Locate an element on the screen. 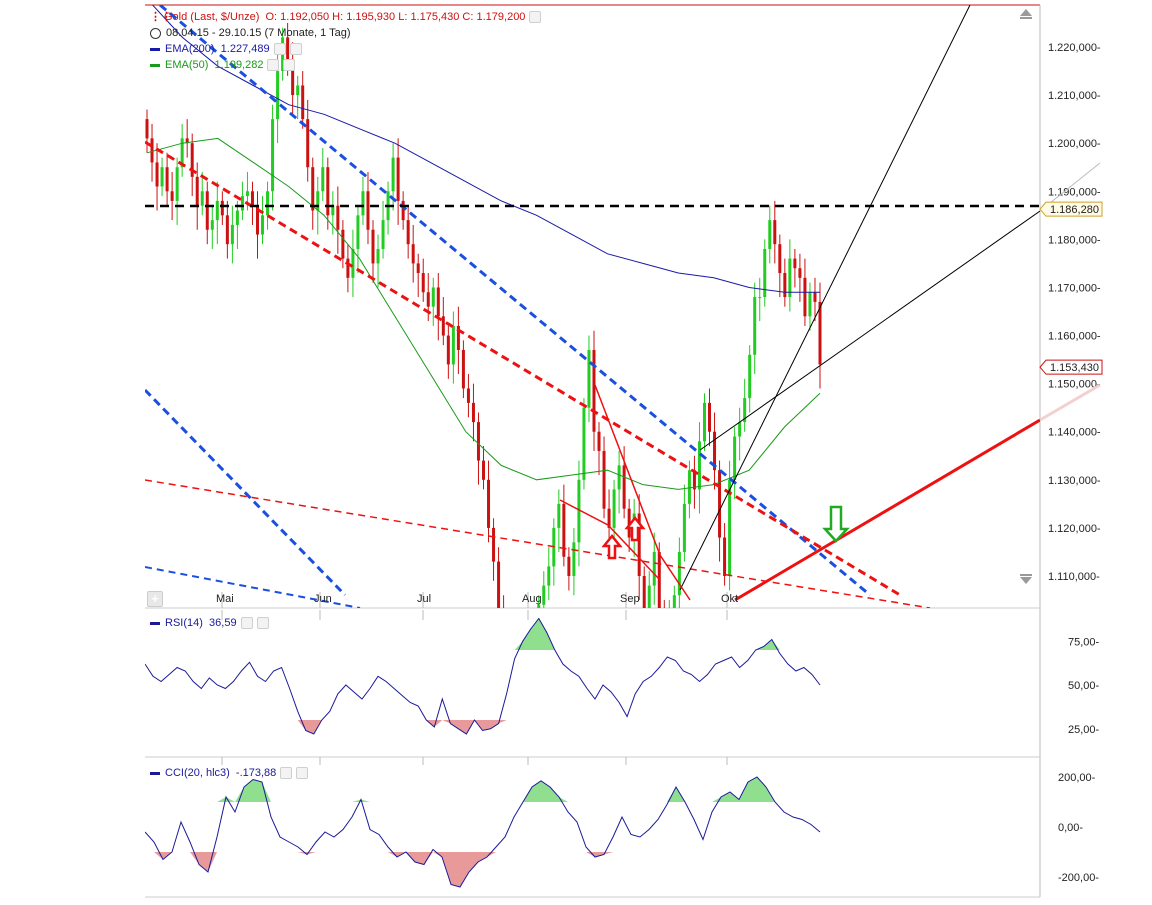  red-trendline-lower is located at coordinates (538, 543).